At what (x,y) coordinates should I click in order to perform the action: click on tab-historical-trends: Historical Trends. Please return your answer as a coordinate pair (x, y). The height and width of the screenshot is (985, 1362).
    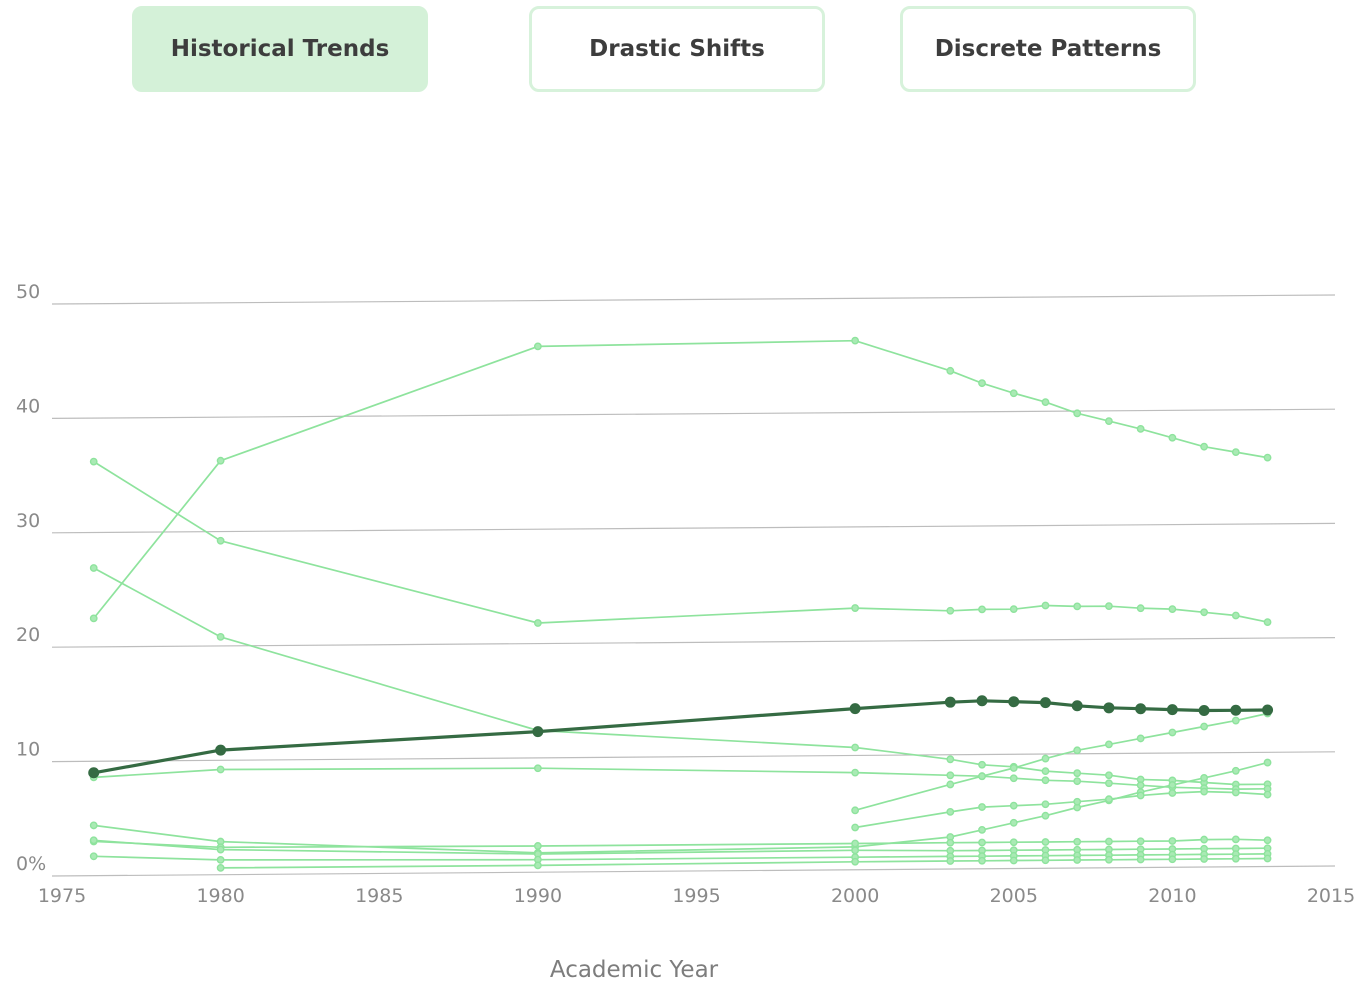
    Looking at the image, I should click on (280, 49).